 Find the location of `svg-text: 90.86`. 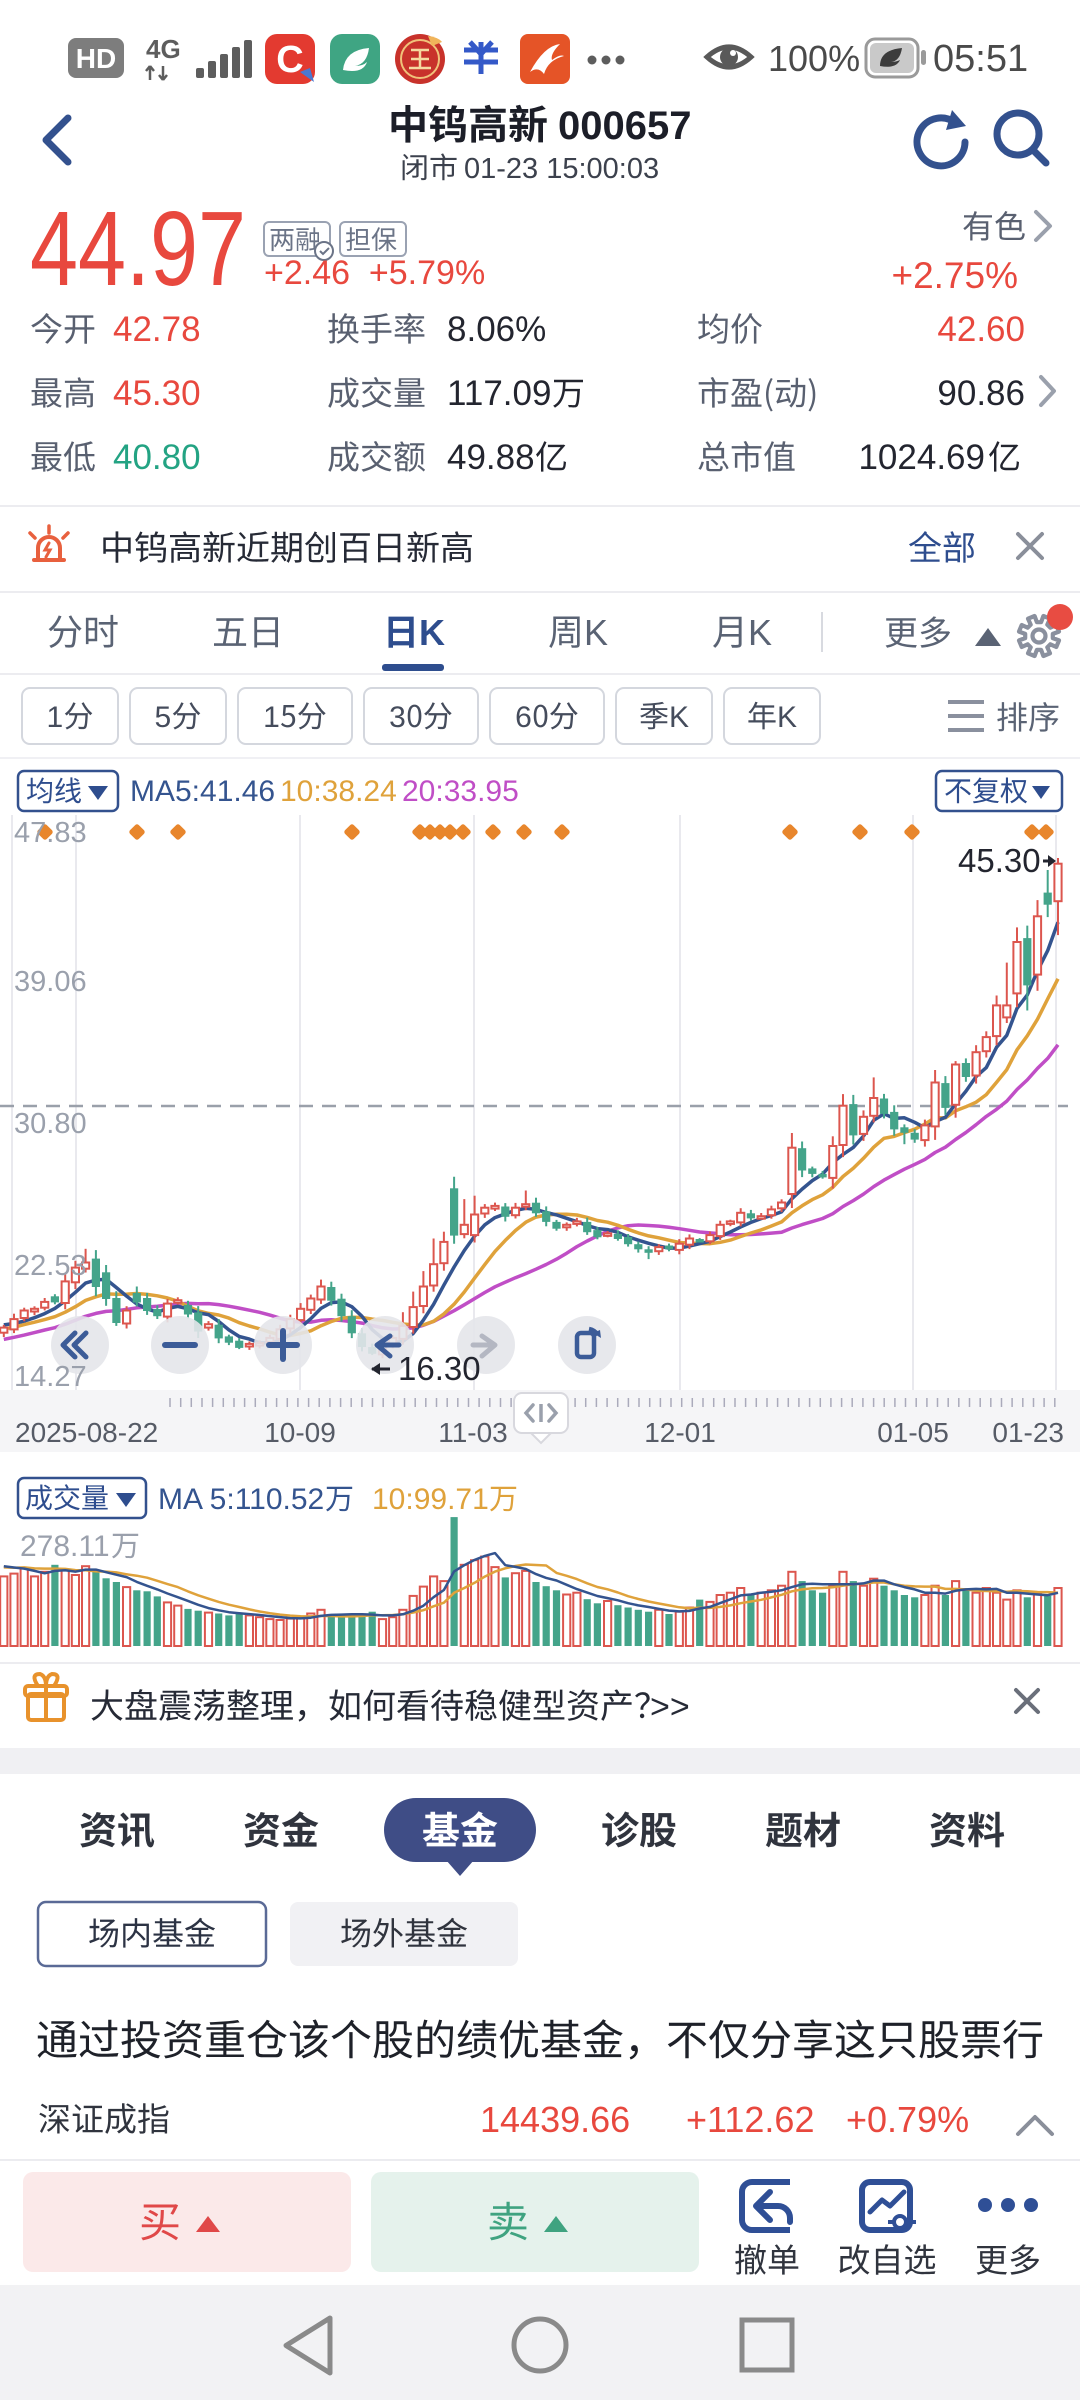

svg-text: 90.86 is located at coordinates (981, 393).